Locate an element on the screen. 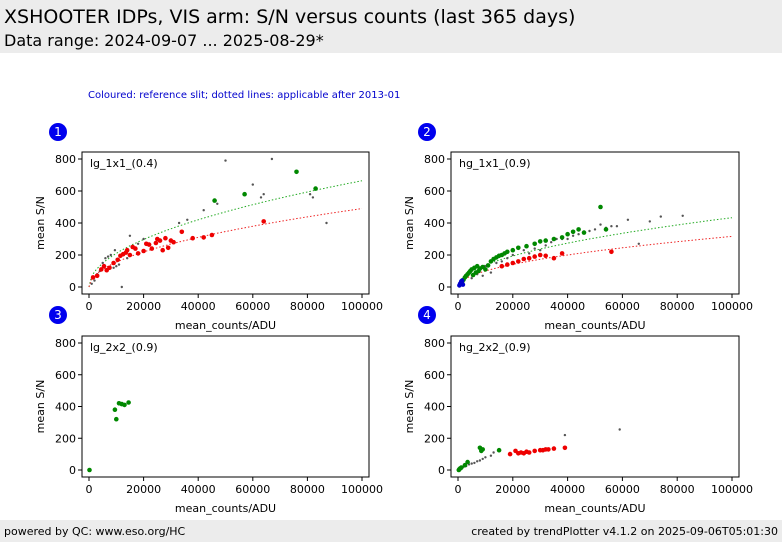 The width and height of the screenshot is (782, 542). panel-label: hg_2x2_(0.9) is located at coordinates (495, 347).